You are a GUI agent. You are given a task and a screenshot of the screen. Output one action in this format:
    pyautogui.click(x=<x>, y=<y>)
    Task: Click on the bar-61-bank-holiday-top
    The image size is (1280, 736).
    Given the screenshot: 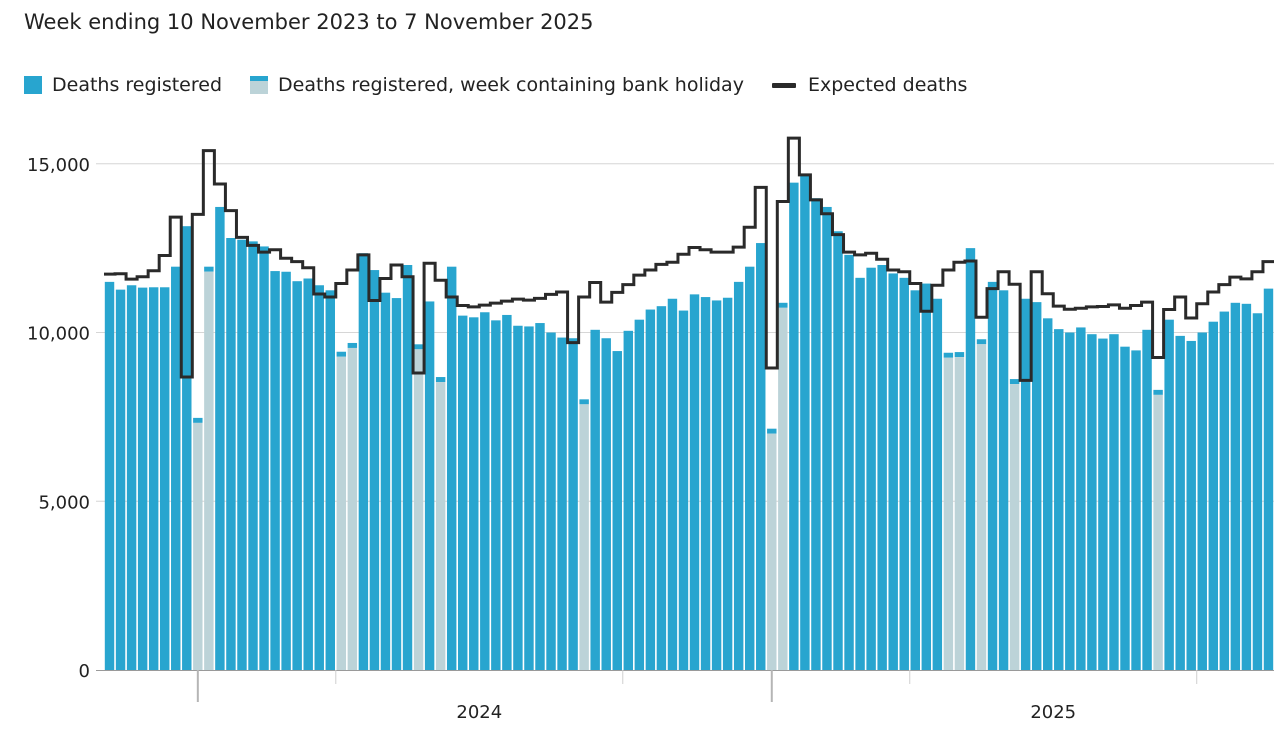 What is the action you would take?
    pyautogui.click(x=783, y=305)
    